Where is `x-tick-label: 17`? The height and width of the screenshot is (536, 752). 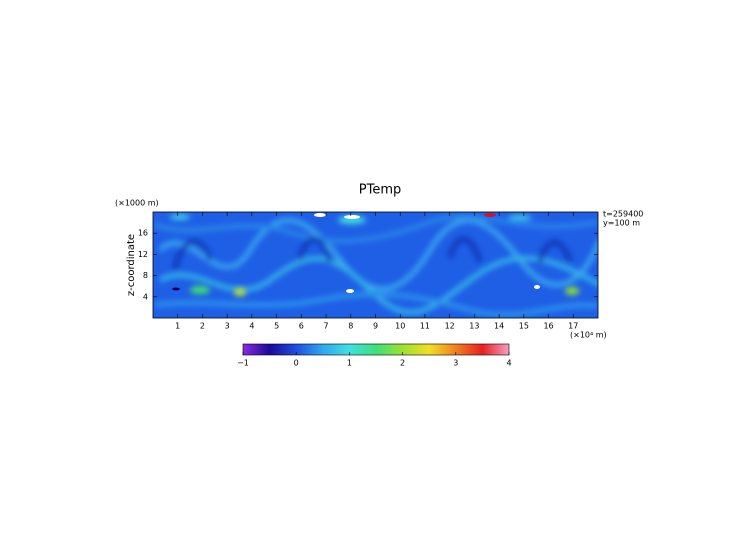
x-tick-label: 17 is located at coordinates (573, 326).